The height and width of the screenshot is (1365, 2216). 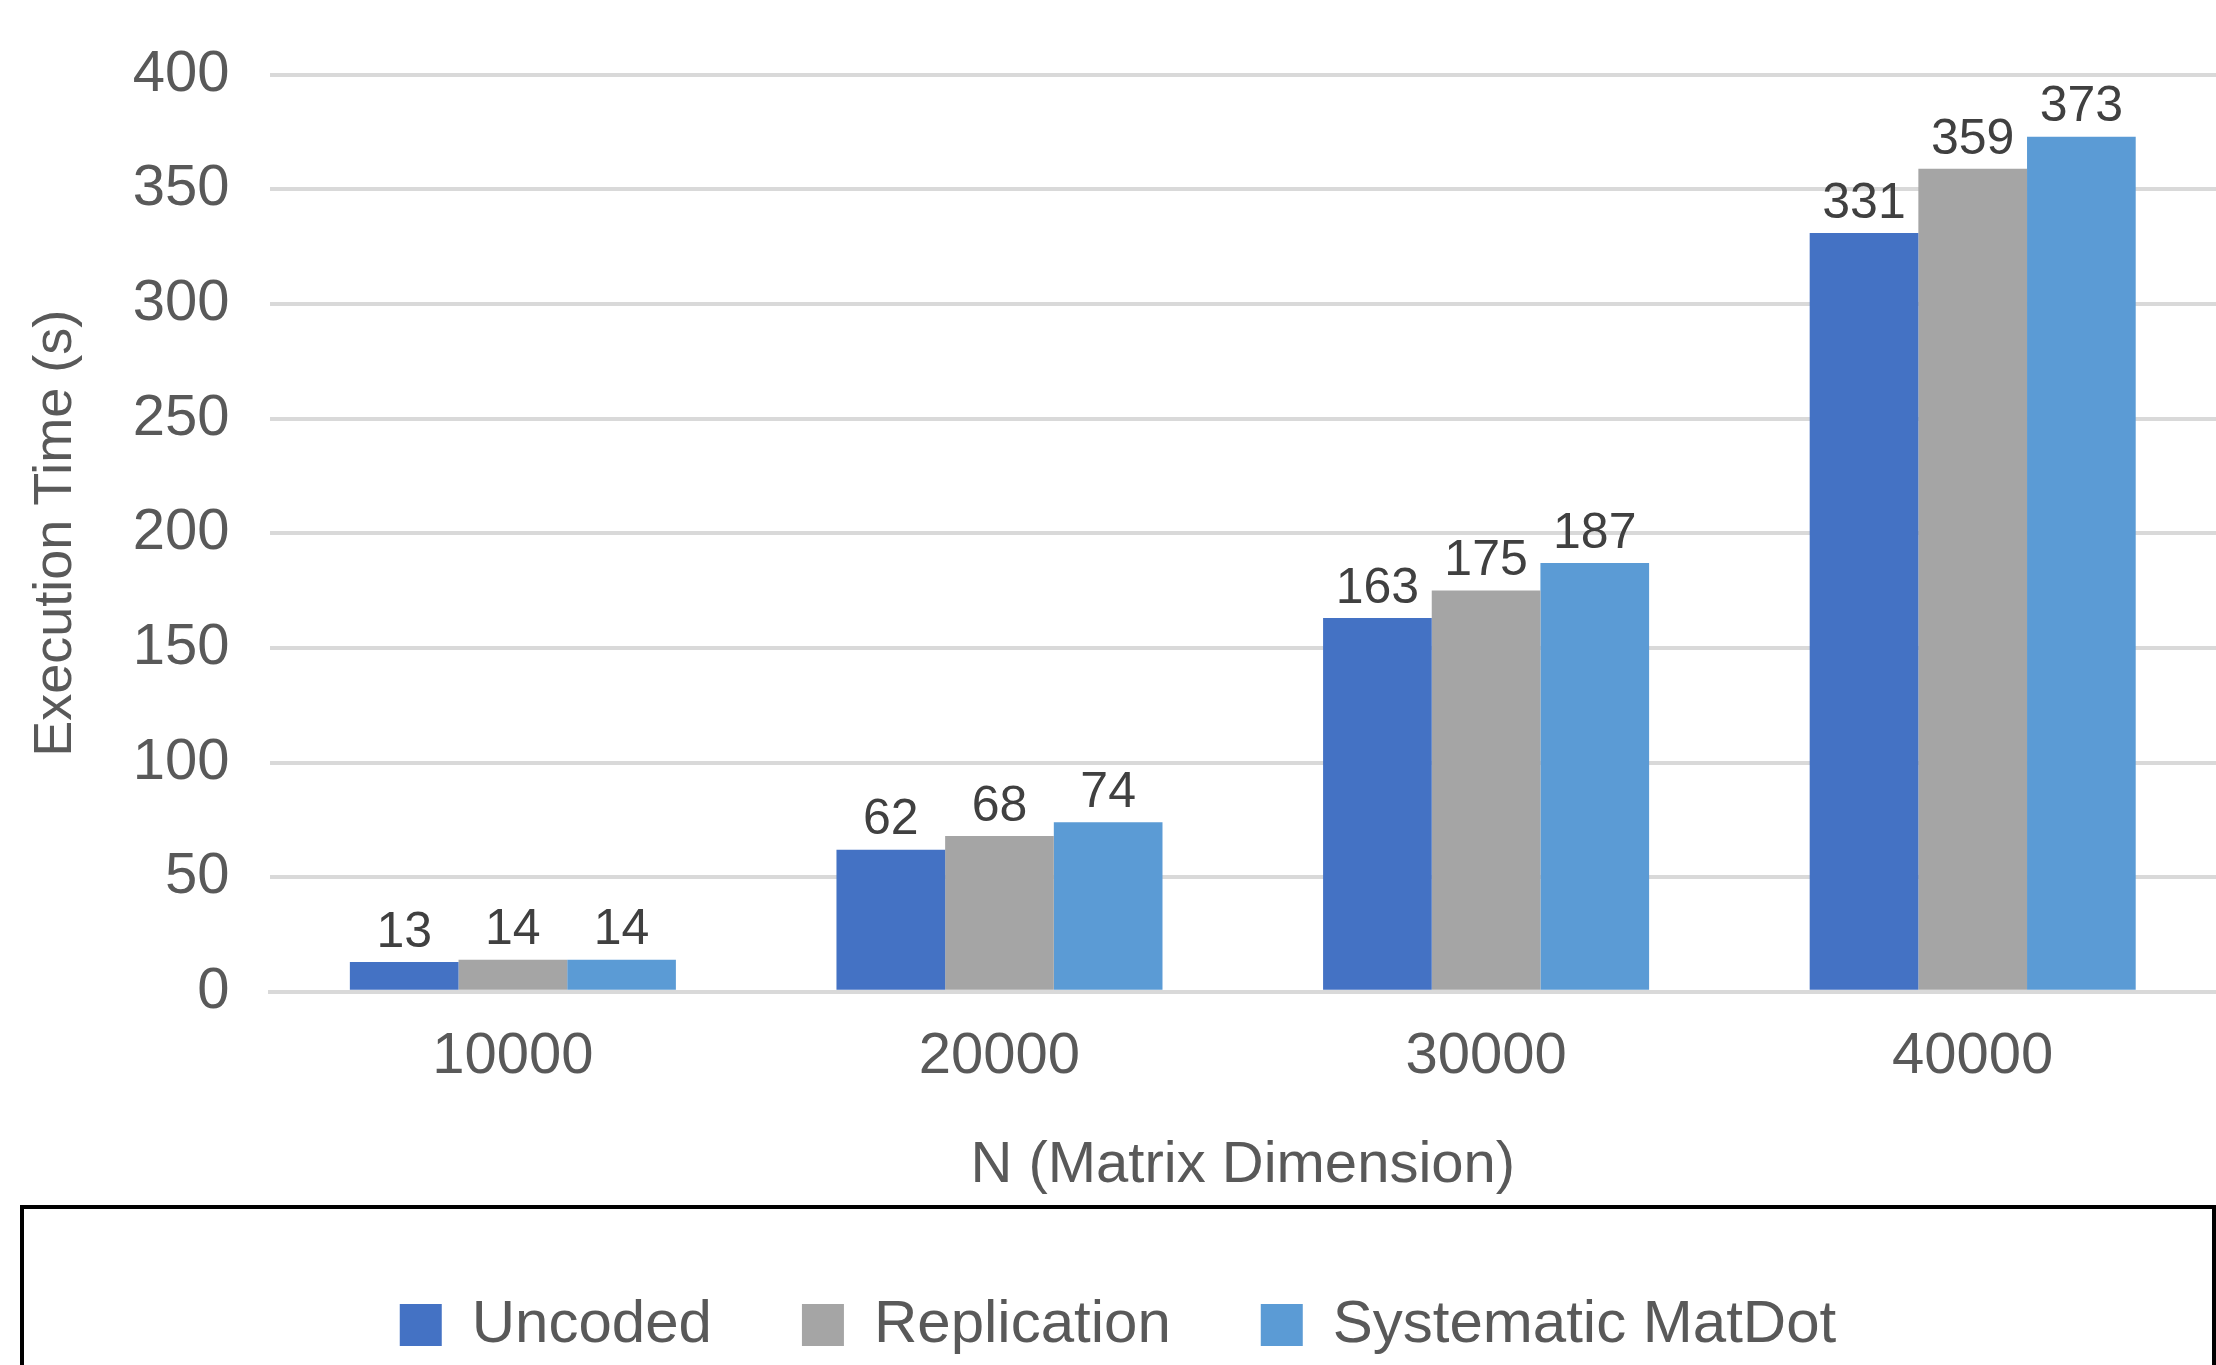 I want to click on x-tick-label: 20000, so click(x=999, y=1052).